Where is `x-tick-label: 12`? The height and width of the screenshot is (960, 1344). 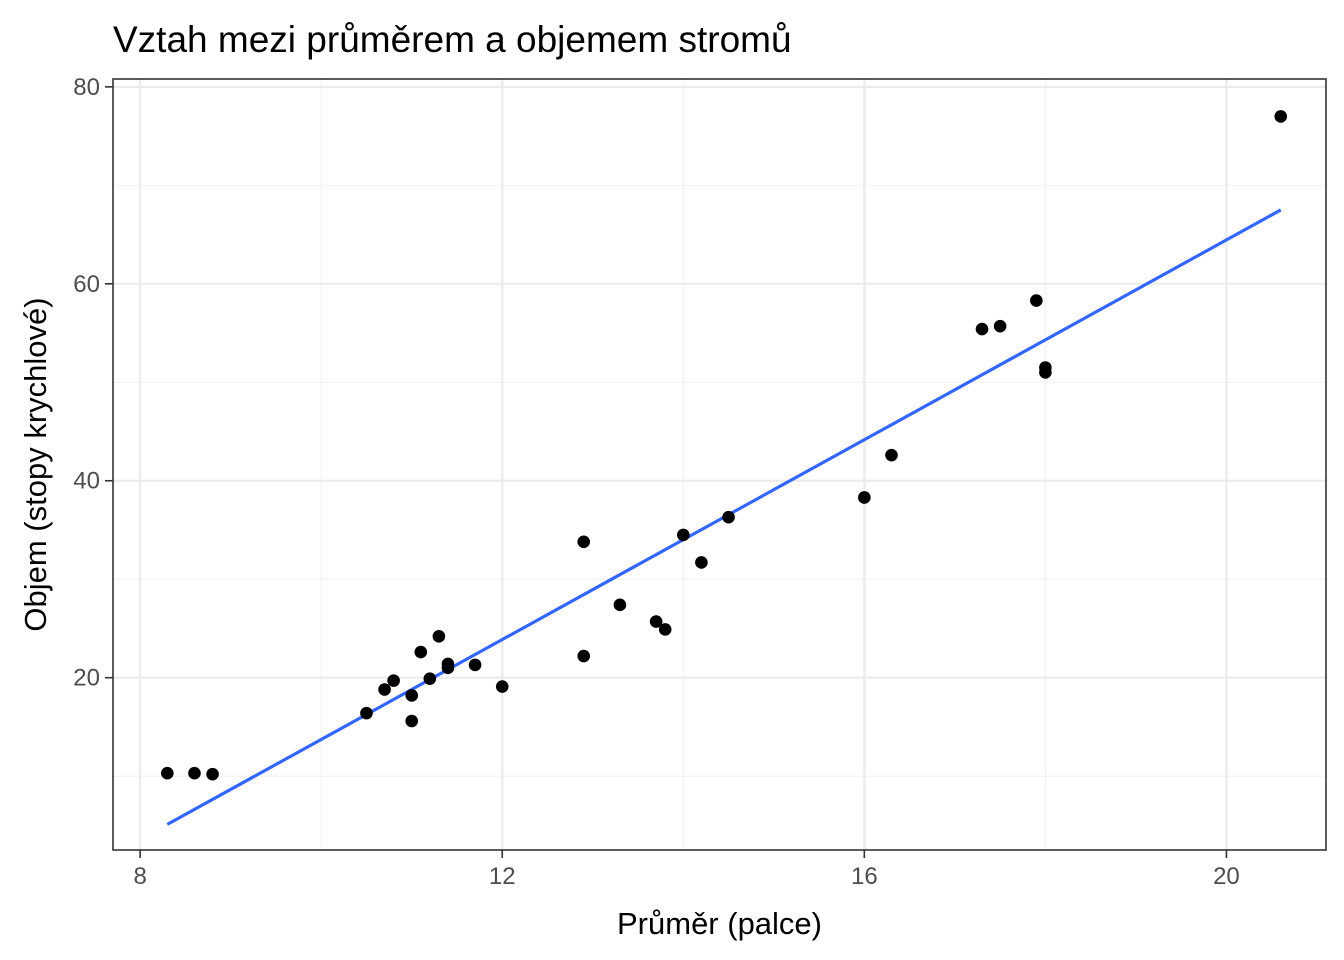
x-tick-label: 12 is located at coordinates (502, 876).